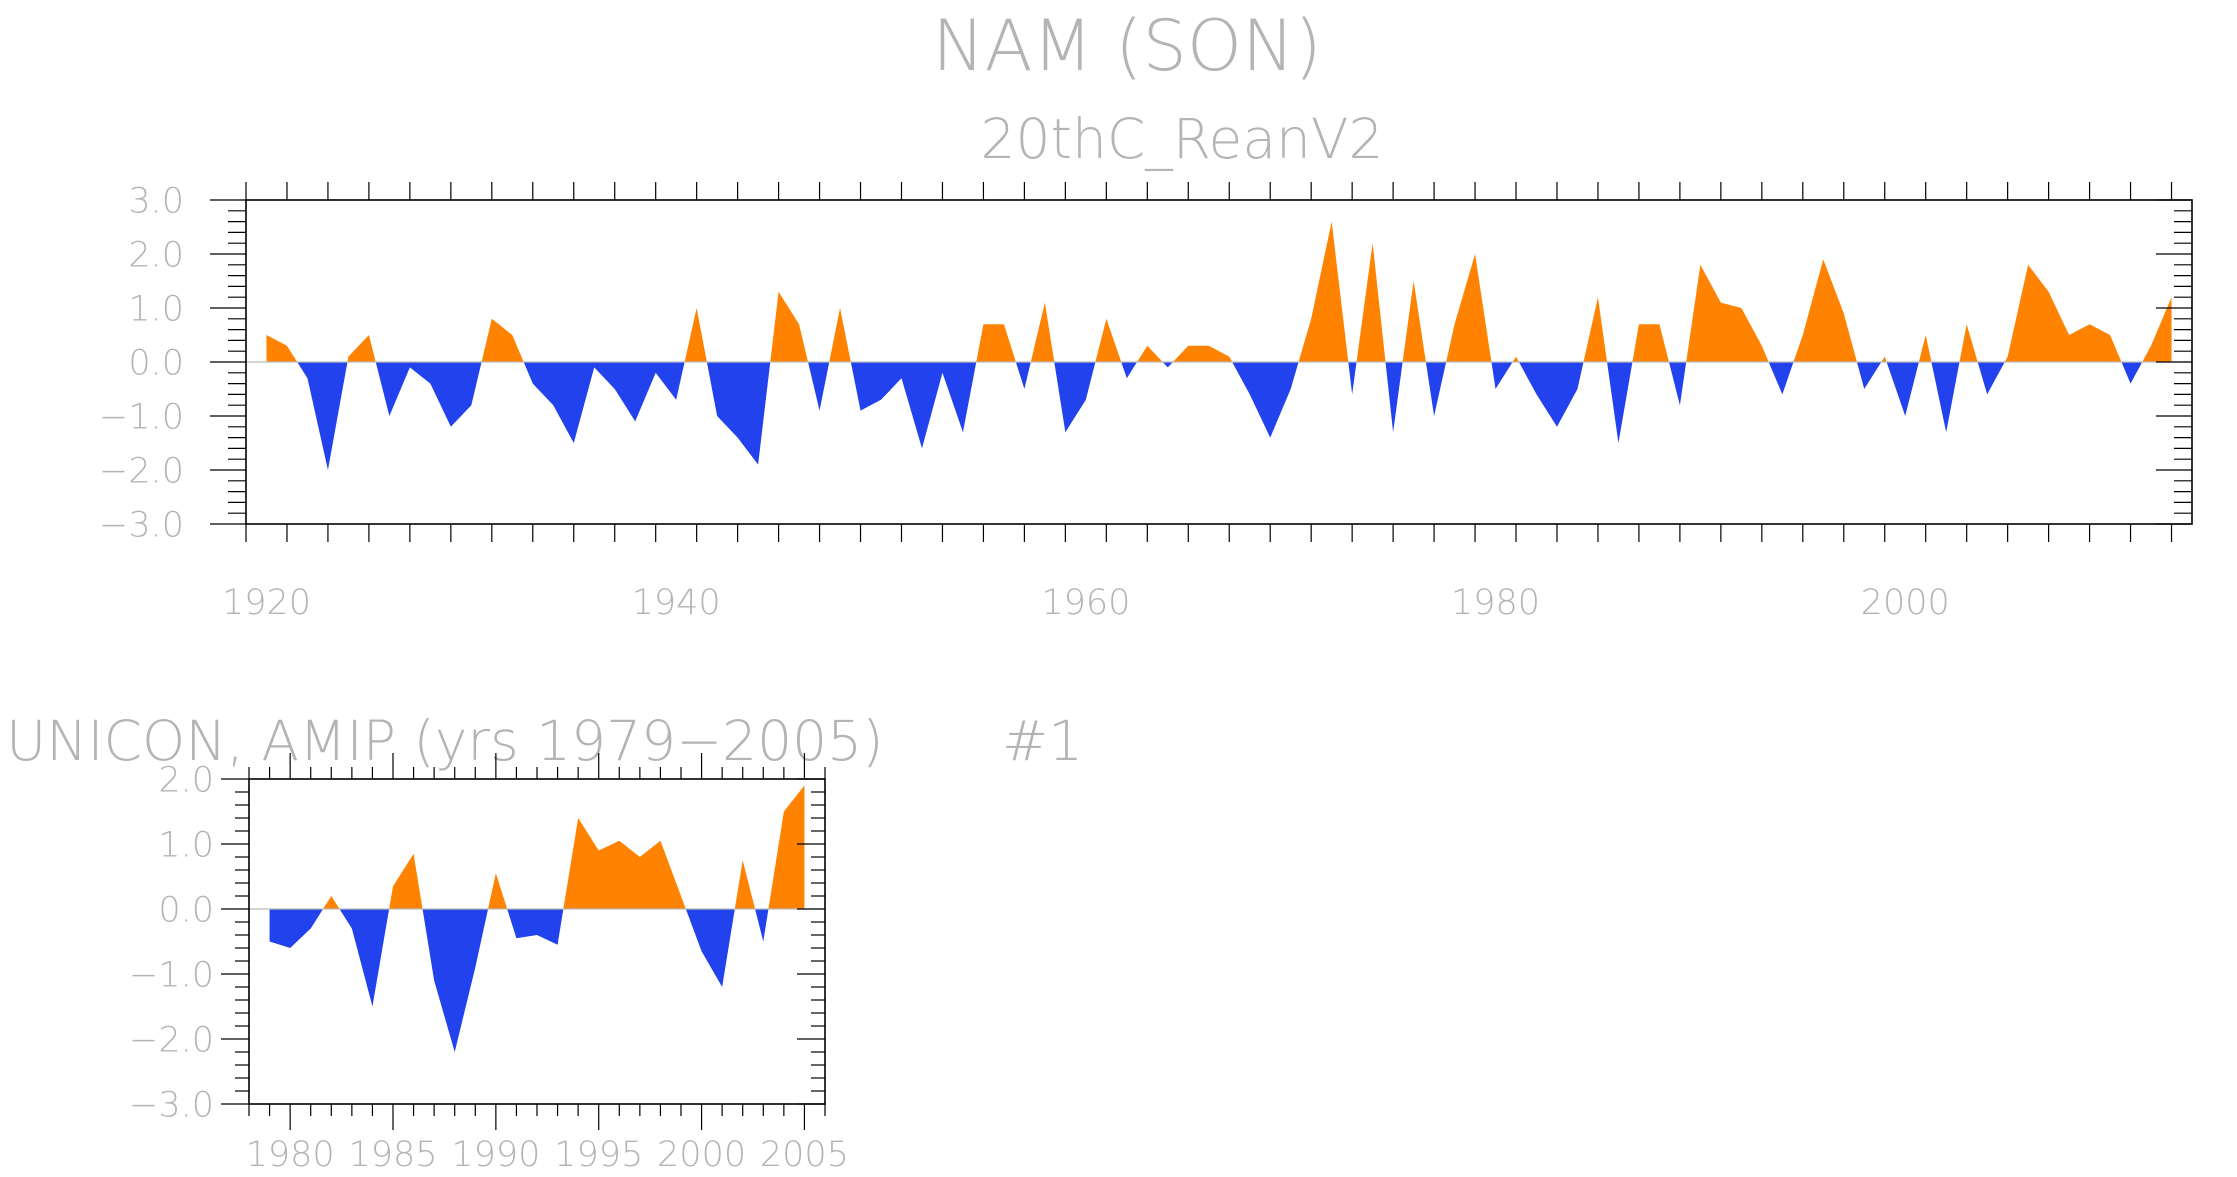  Describe the element at coordinates (1495, 603) in the screenshot. I see `x-tick-label-0-3: 1980` at that location.